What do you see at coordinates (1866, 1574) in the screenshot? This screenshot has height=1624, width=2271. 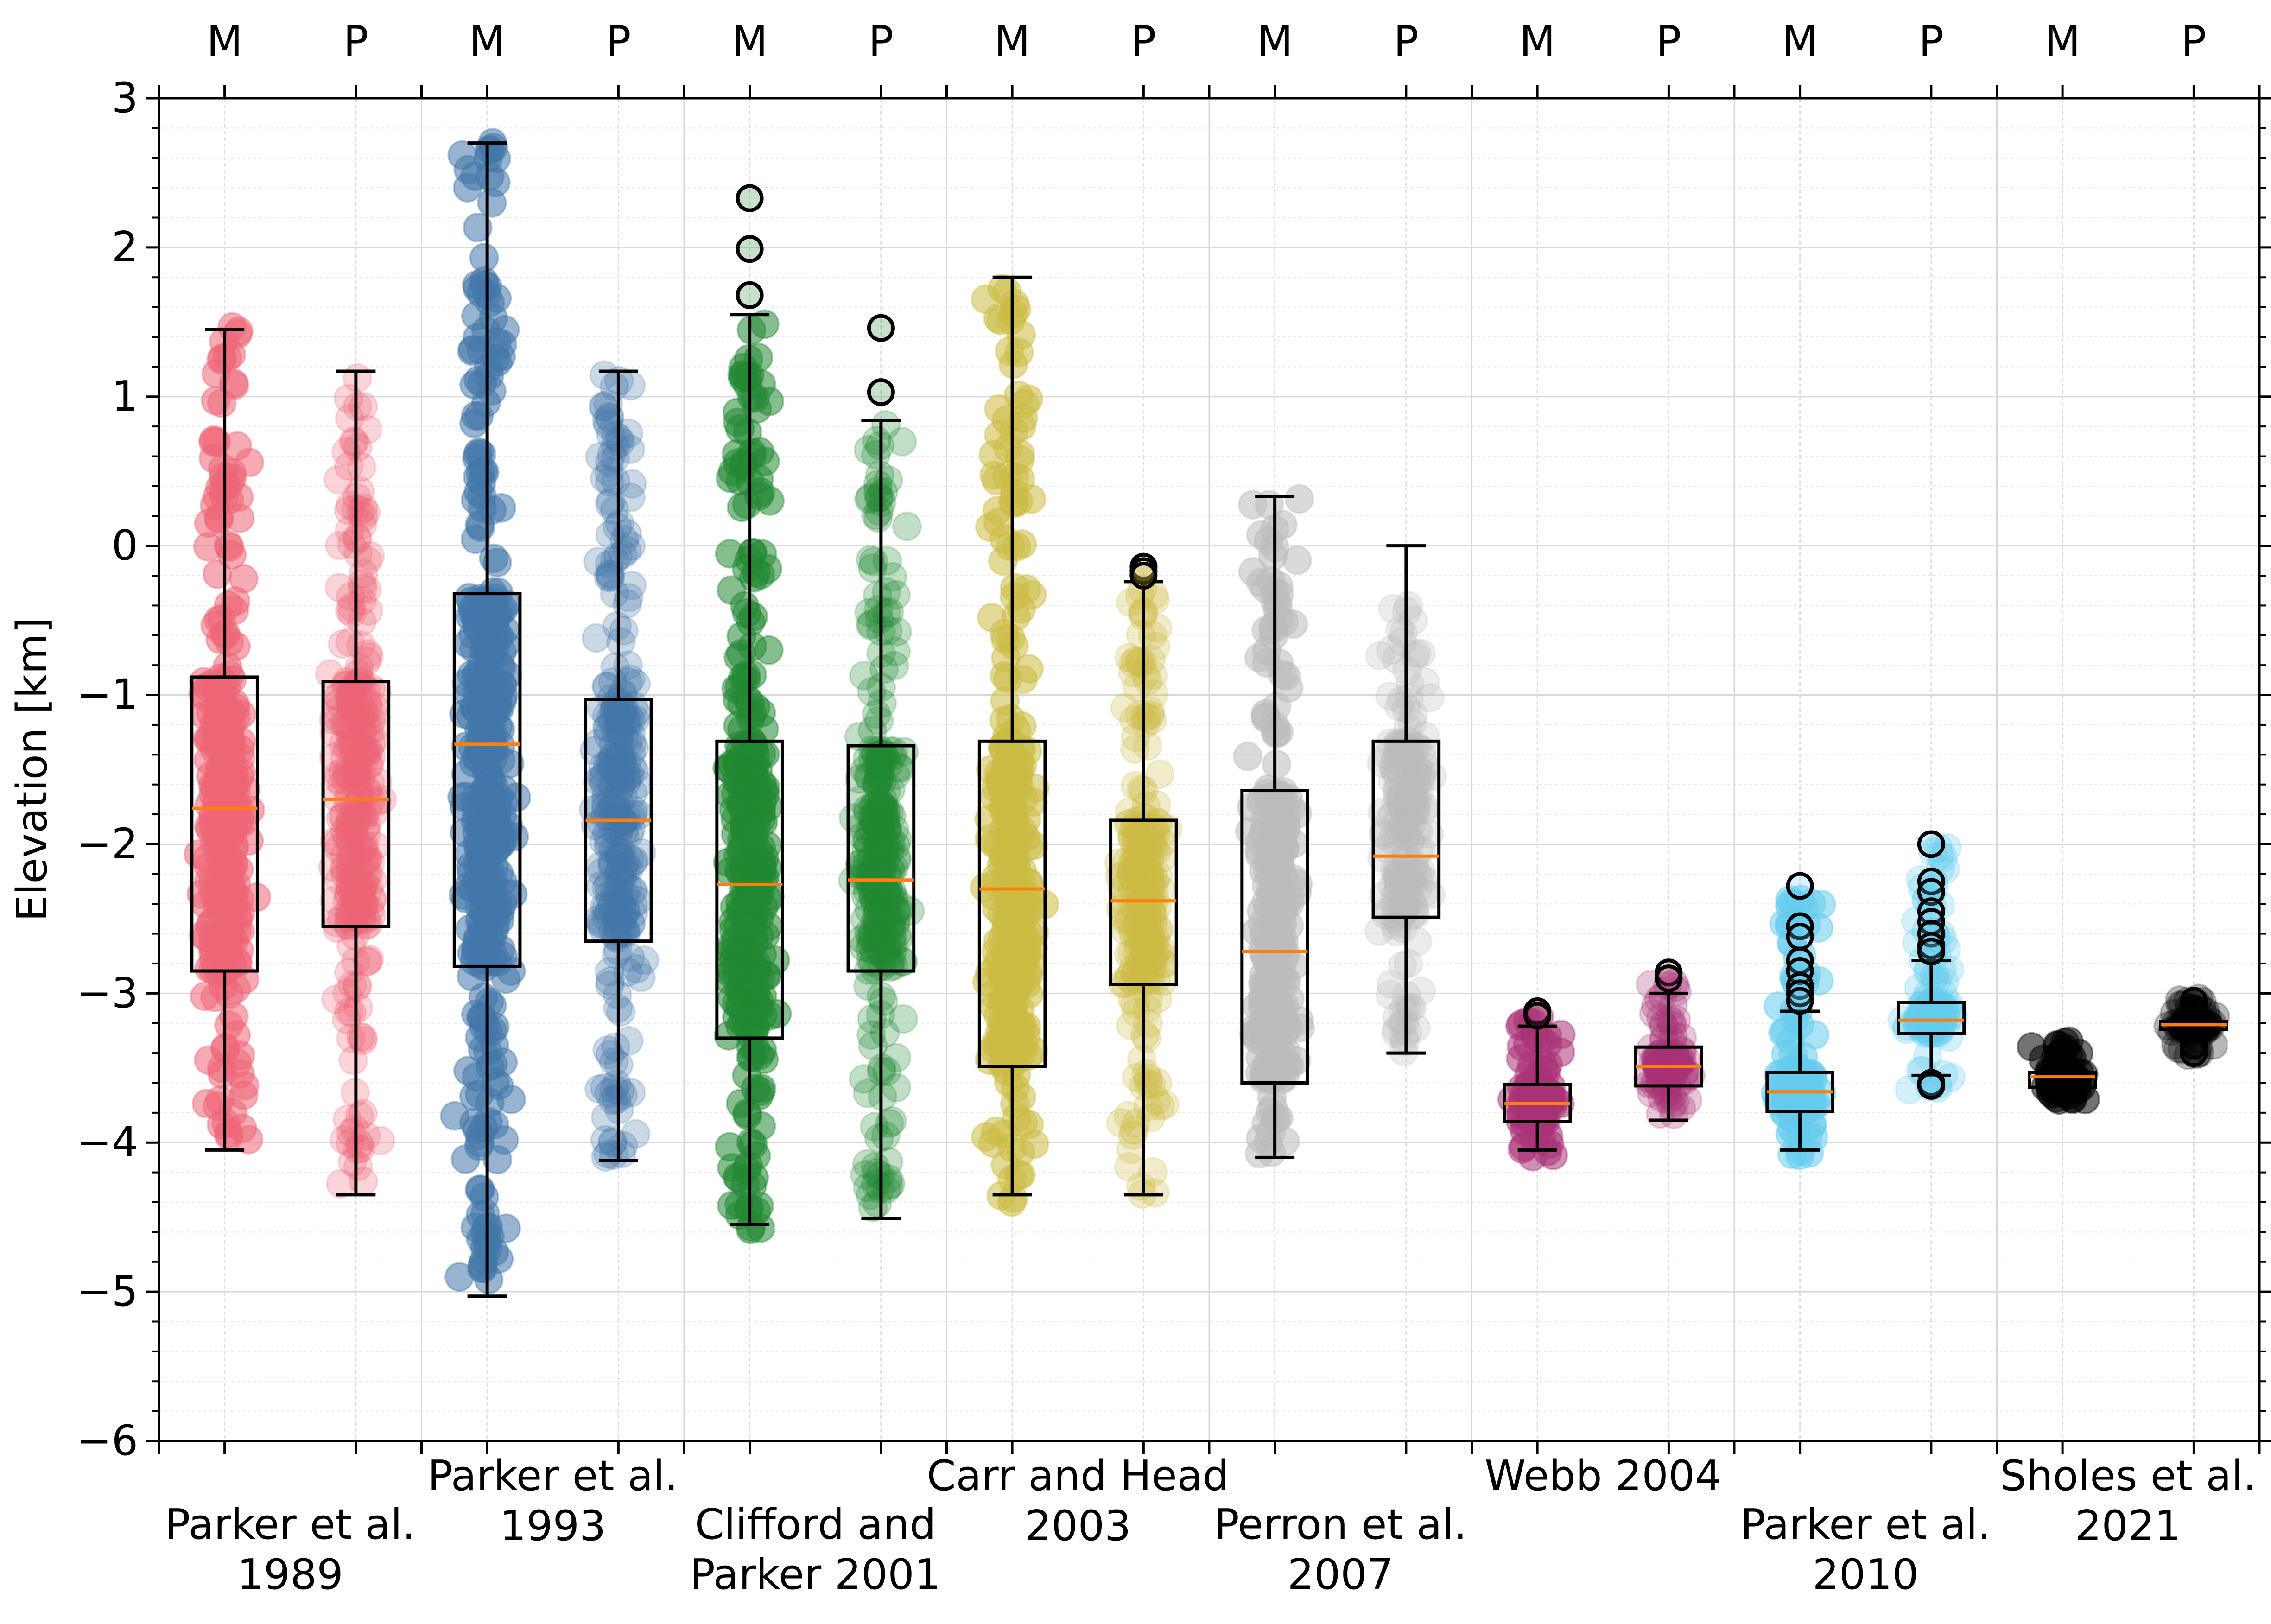 I see `group-label: 2010` at bounding box center [1866, 1574].